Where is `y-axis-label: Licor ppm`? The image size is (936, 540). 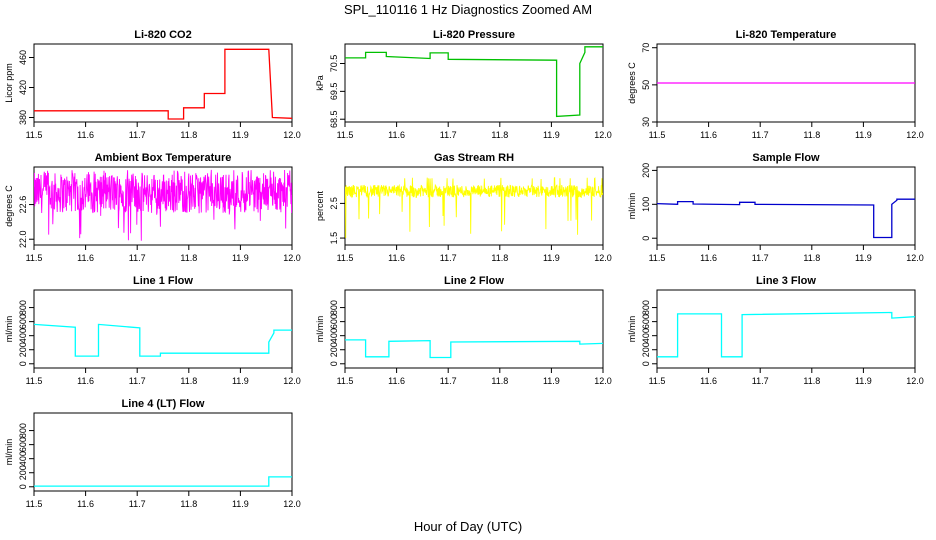
y-axis-label: Licor ppm is located at coordinates (9, 83).